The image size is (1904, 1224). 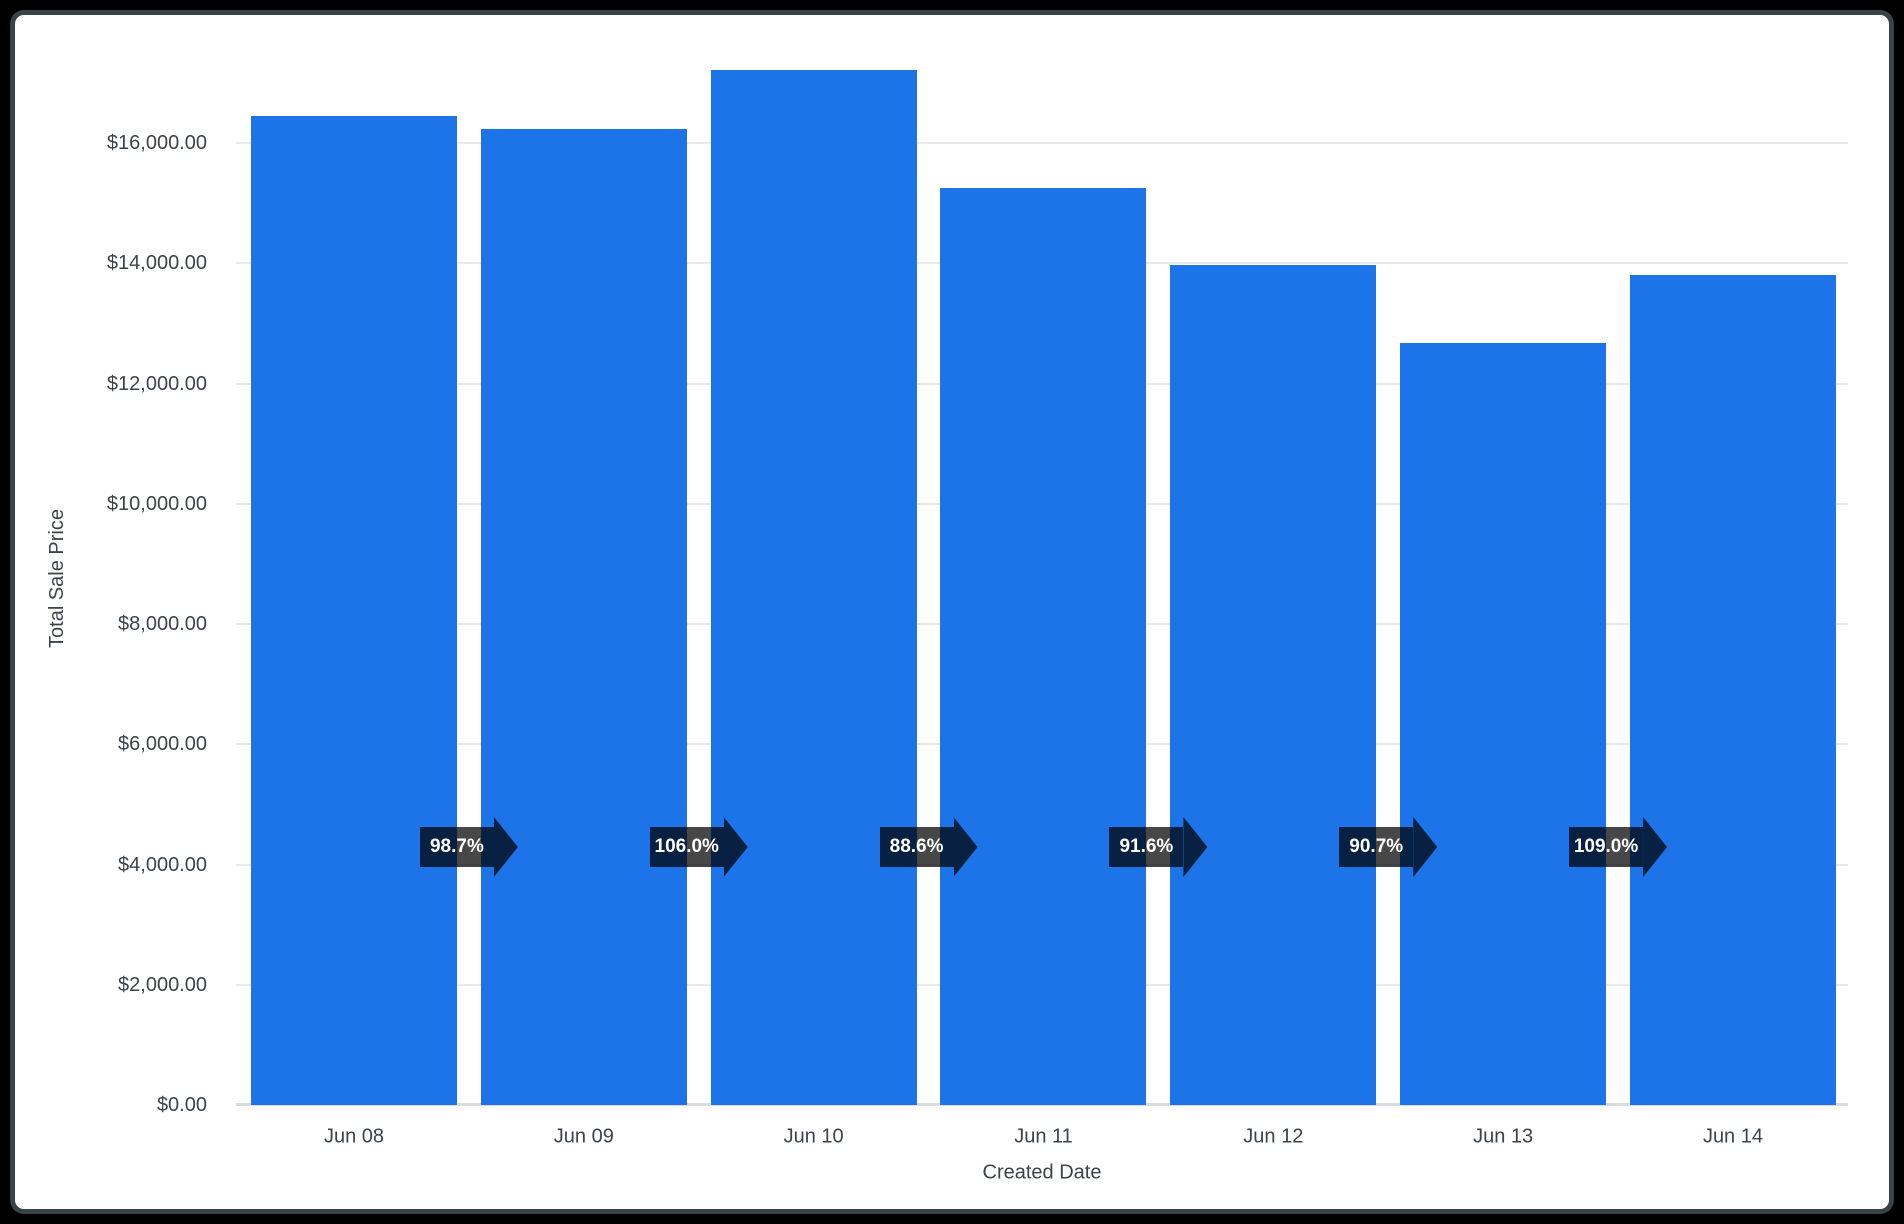 I want to click on y-tick-label: $8,000.00, so click(x=162, y=624).